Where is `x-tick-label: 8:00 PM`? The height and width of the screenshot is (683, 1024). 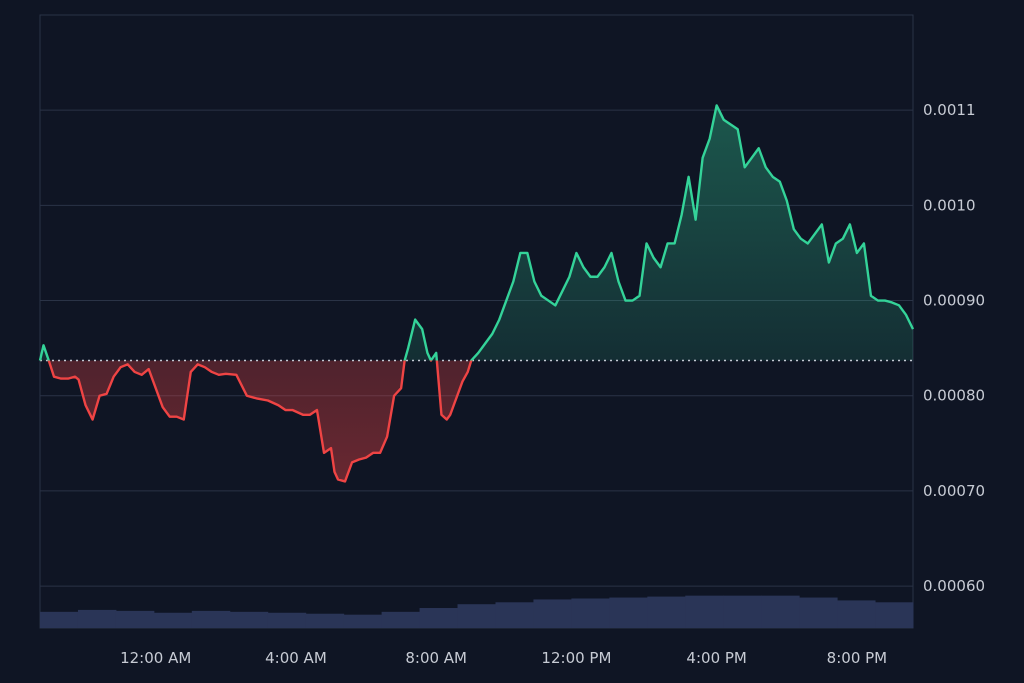 x-tick-label: 8:00 PM is located at coordinates (857, 658).